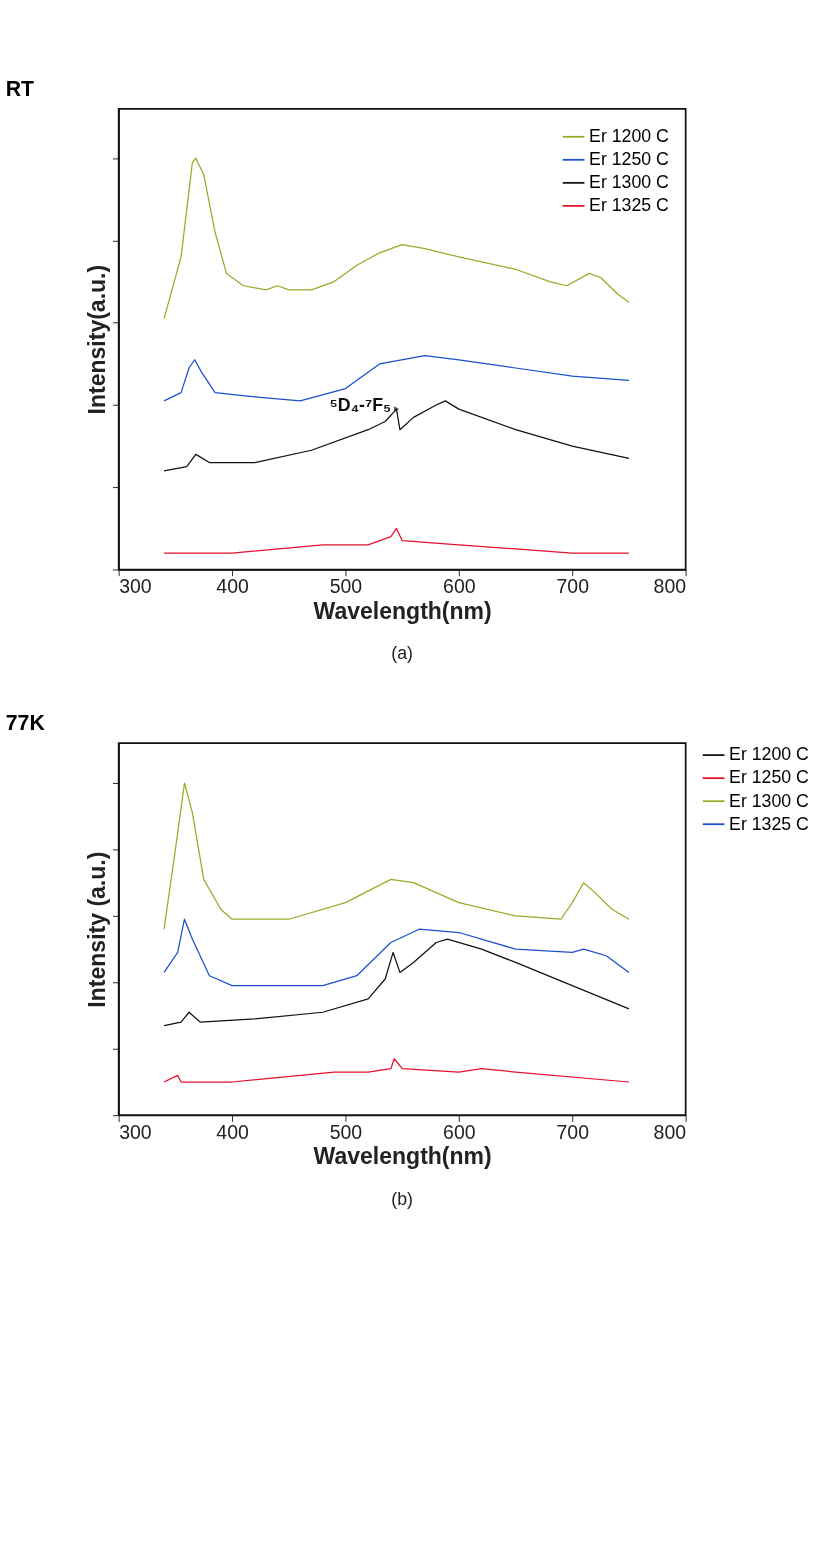  What do you see at coordinates (25, 722) in the screenshot?
I see `chart-title: 77K` at bounding box center [25, 722].